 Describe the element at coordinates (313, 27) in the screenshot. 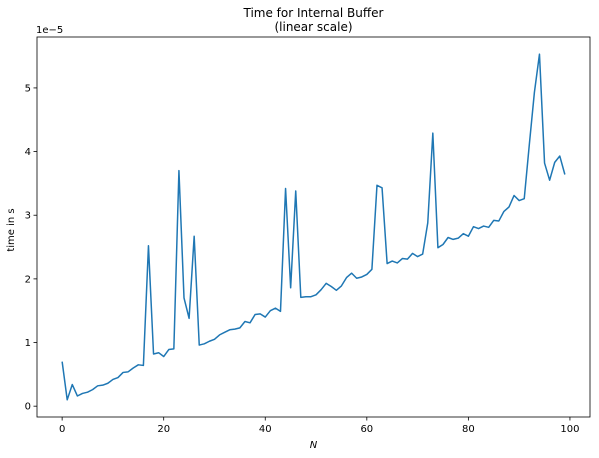

I see `chart-subtitle: (linear scale)` at that location.